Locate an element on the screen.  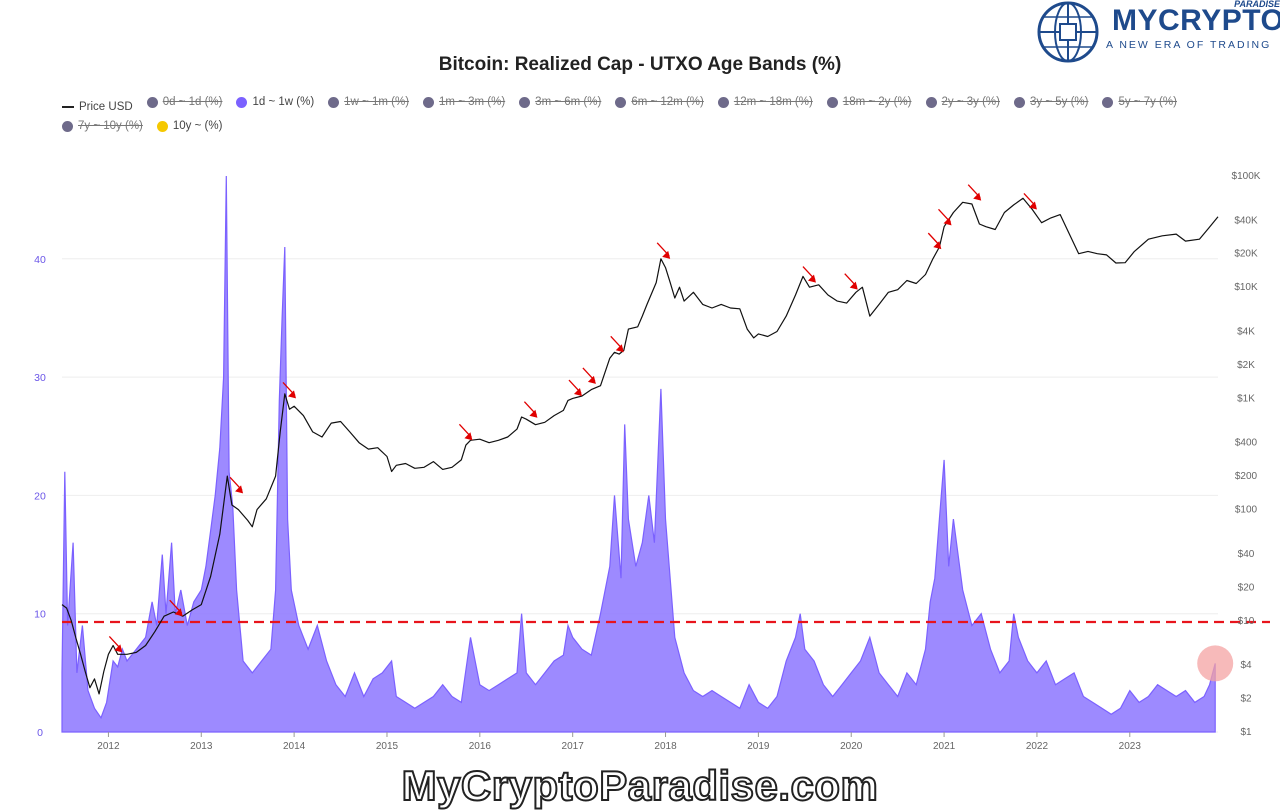
legend-item: 3m ~ 6m (%) is located at coordinates (560, 102).